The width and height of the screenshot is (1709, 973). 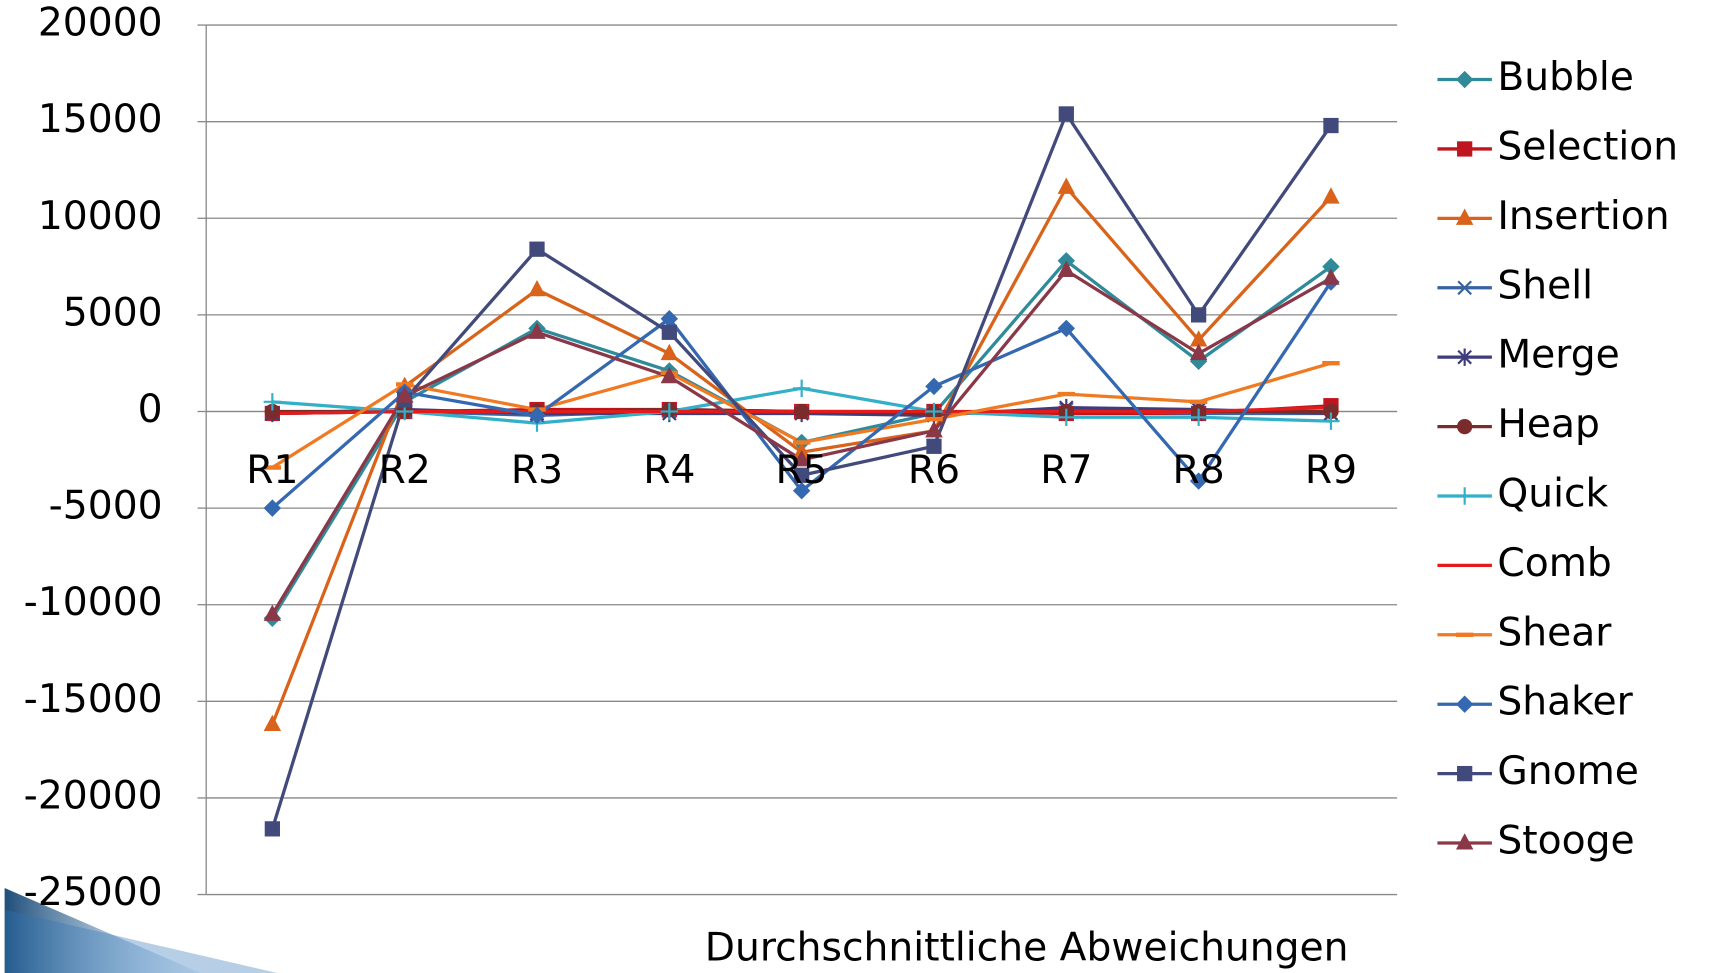 I want to click on decoration, so click(x=102, y=930).